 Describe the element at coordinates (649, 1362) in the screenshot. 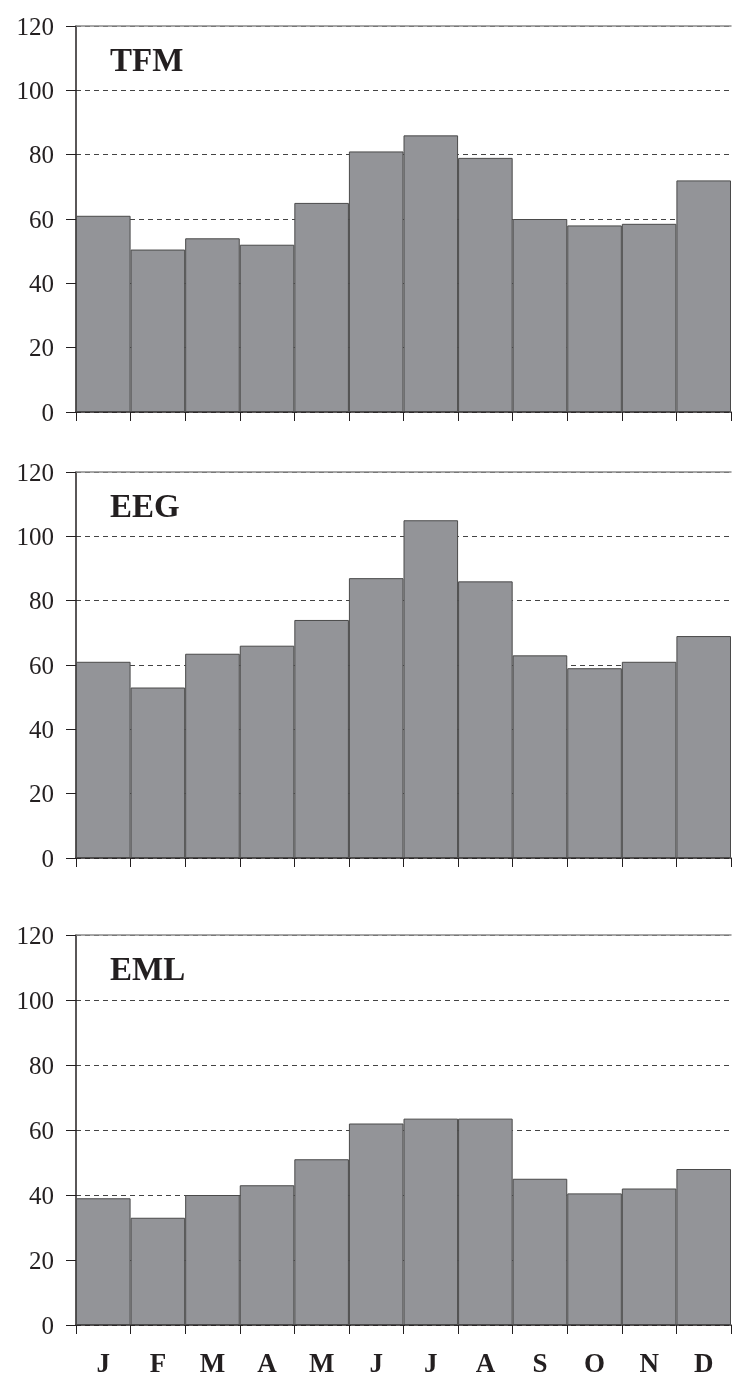

I see `x-tick-label: N` at that location.